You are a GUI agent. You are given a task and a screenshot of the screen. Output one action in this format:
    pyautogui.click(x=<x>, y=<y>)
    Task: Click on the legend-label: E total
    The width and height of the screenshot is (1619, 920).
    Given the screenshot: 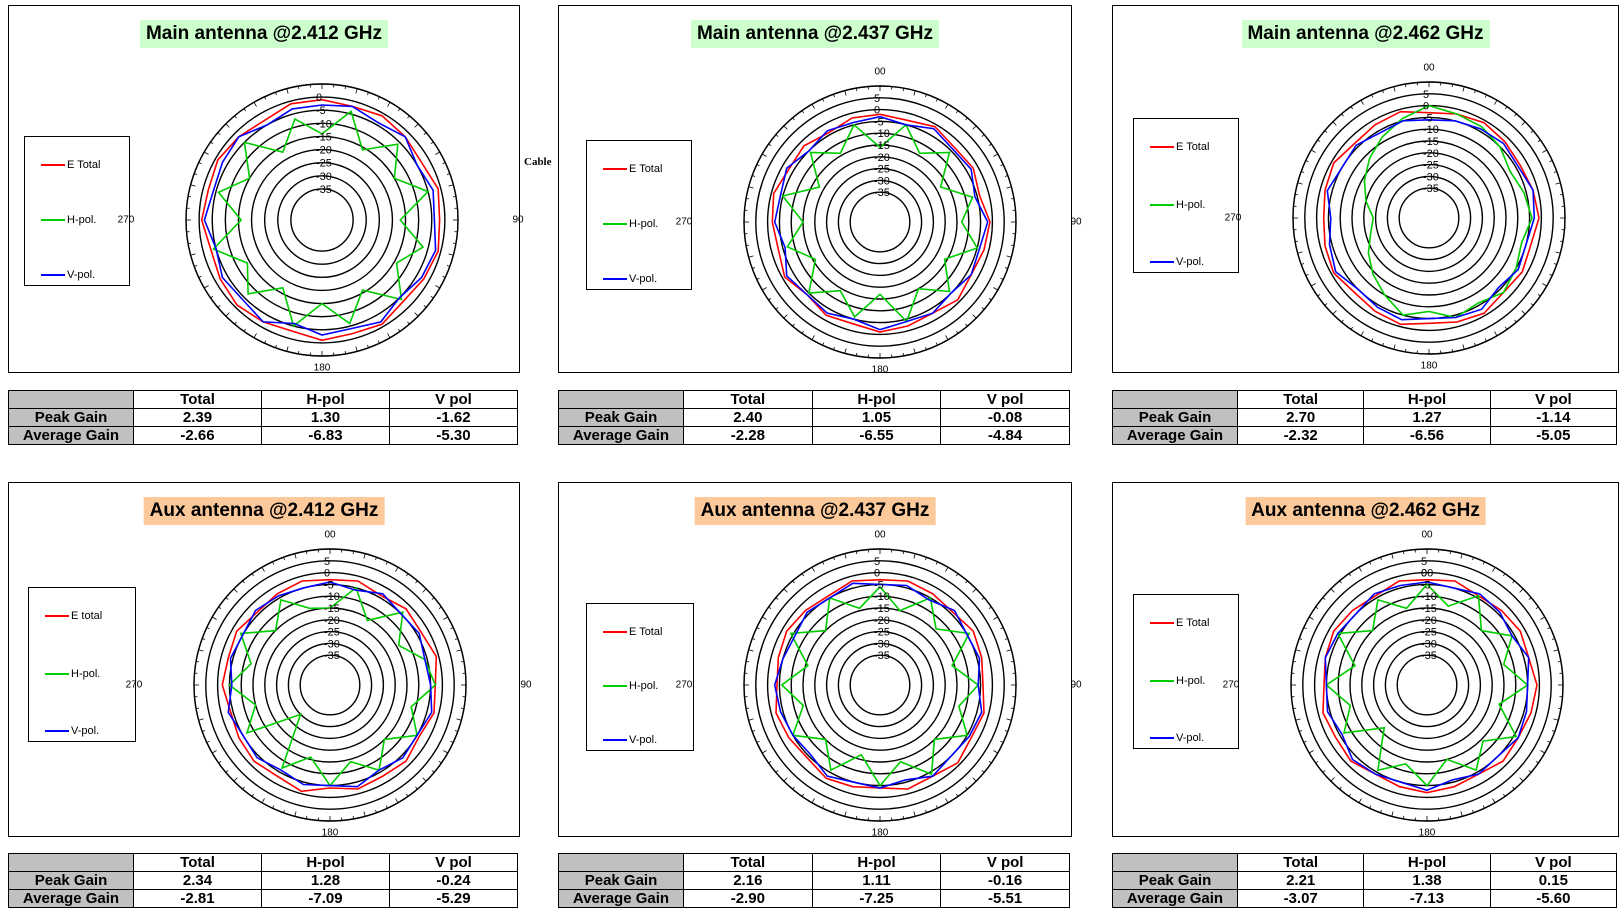 What is the action you would take?
    pyautogui.click(x=87, y=616)
    